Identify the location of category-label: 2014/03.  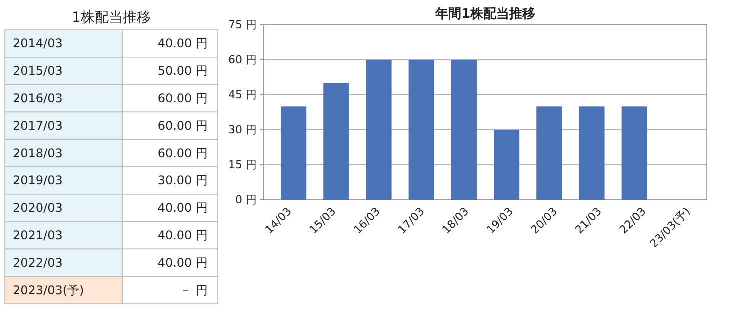
(38, 43).